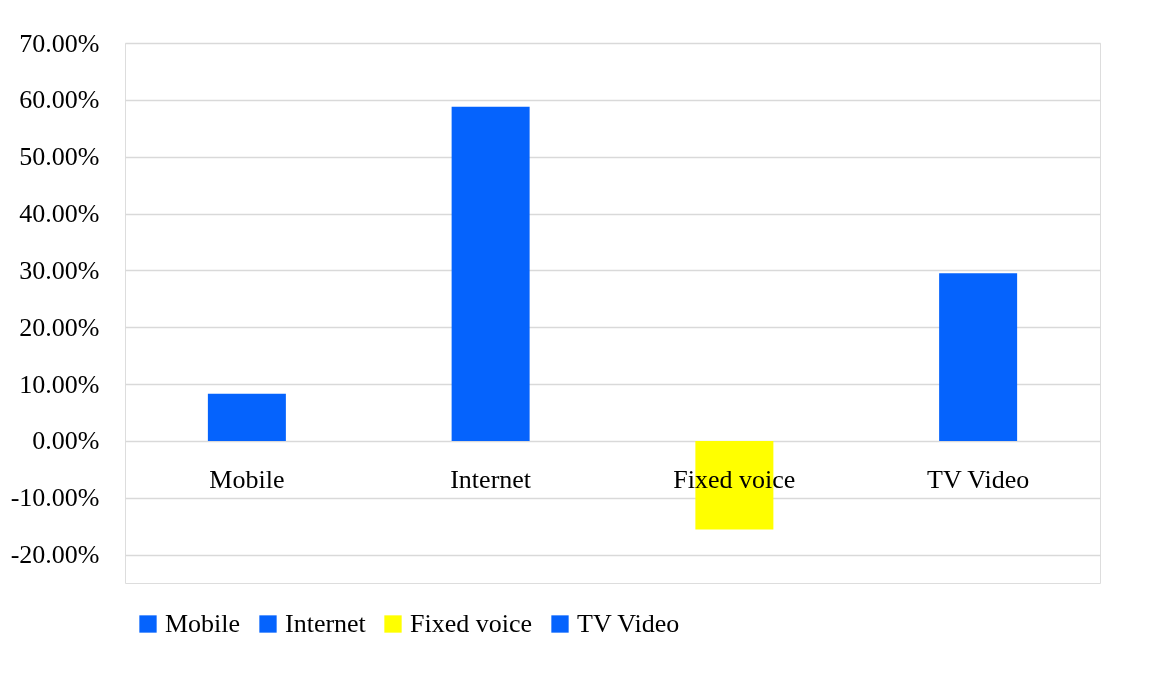 This screenshot has width=1155, height=675. I want to click on y-tick-label: 30.00%, so click(59, 270).